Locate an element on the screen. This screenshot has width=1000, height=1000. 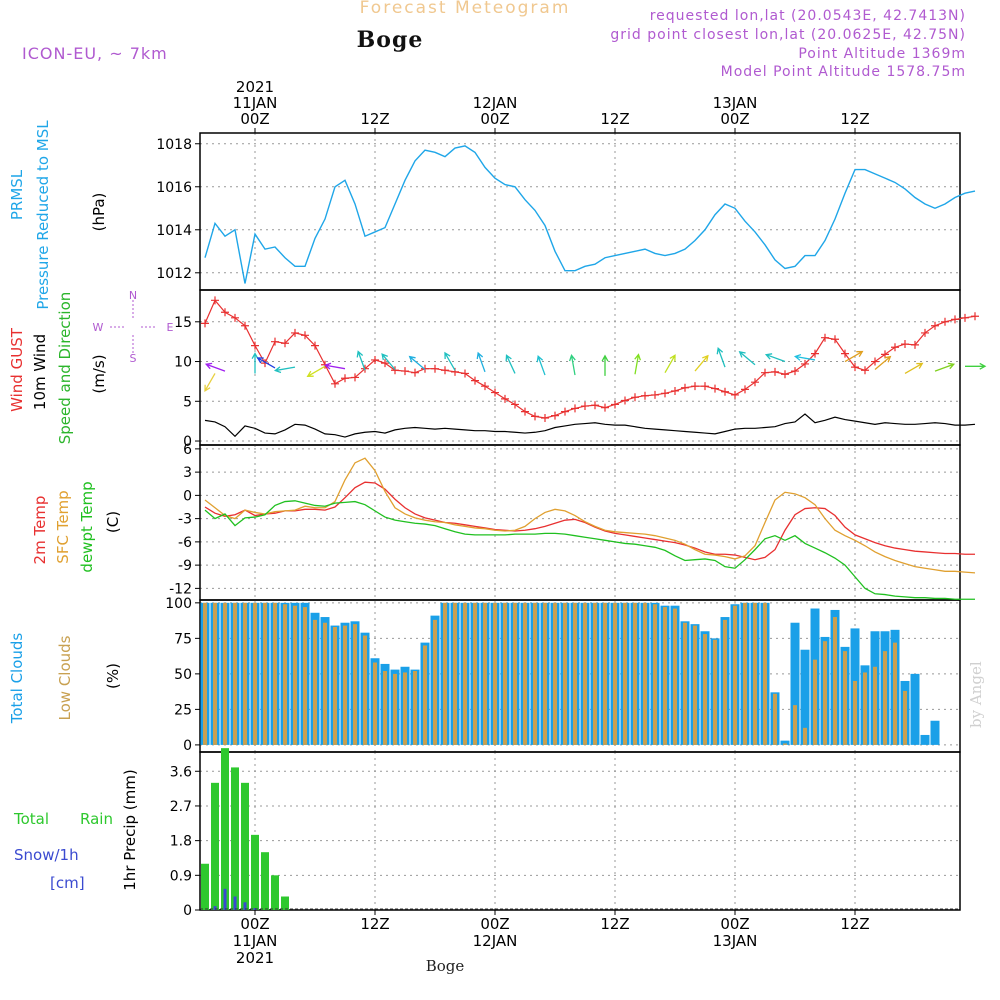
compass-icon is located at coordinates (133, 327).